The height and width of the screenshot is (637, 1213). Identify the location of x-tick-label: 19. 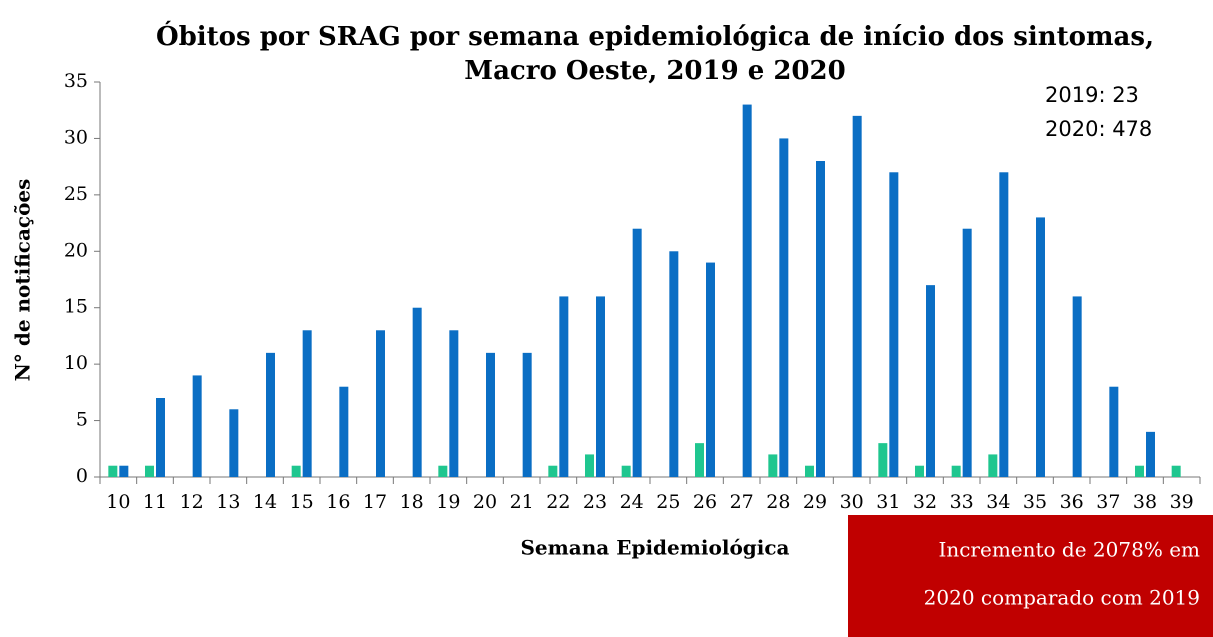
(448, 502).